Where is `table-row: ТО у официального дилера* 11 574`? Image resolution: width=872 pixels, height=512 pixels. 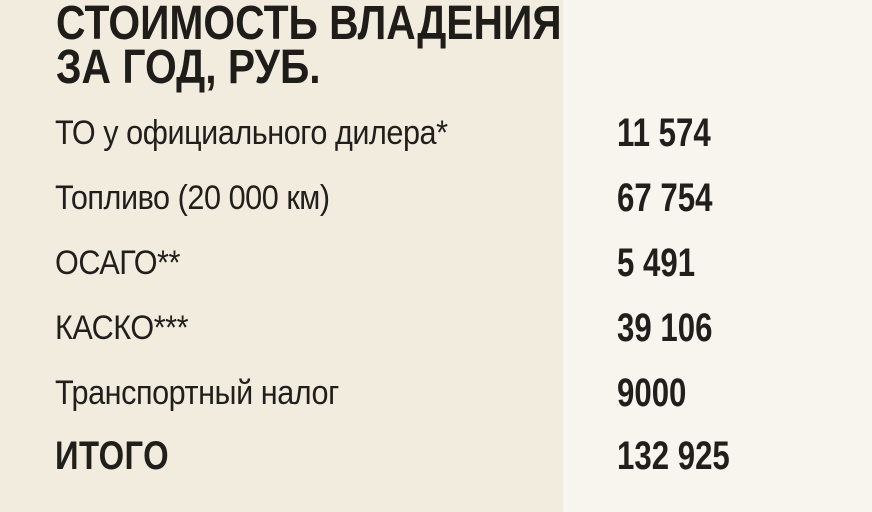 table-row: ТО у официального дилера* 11 574 is located at coordinates (436, 133).